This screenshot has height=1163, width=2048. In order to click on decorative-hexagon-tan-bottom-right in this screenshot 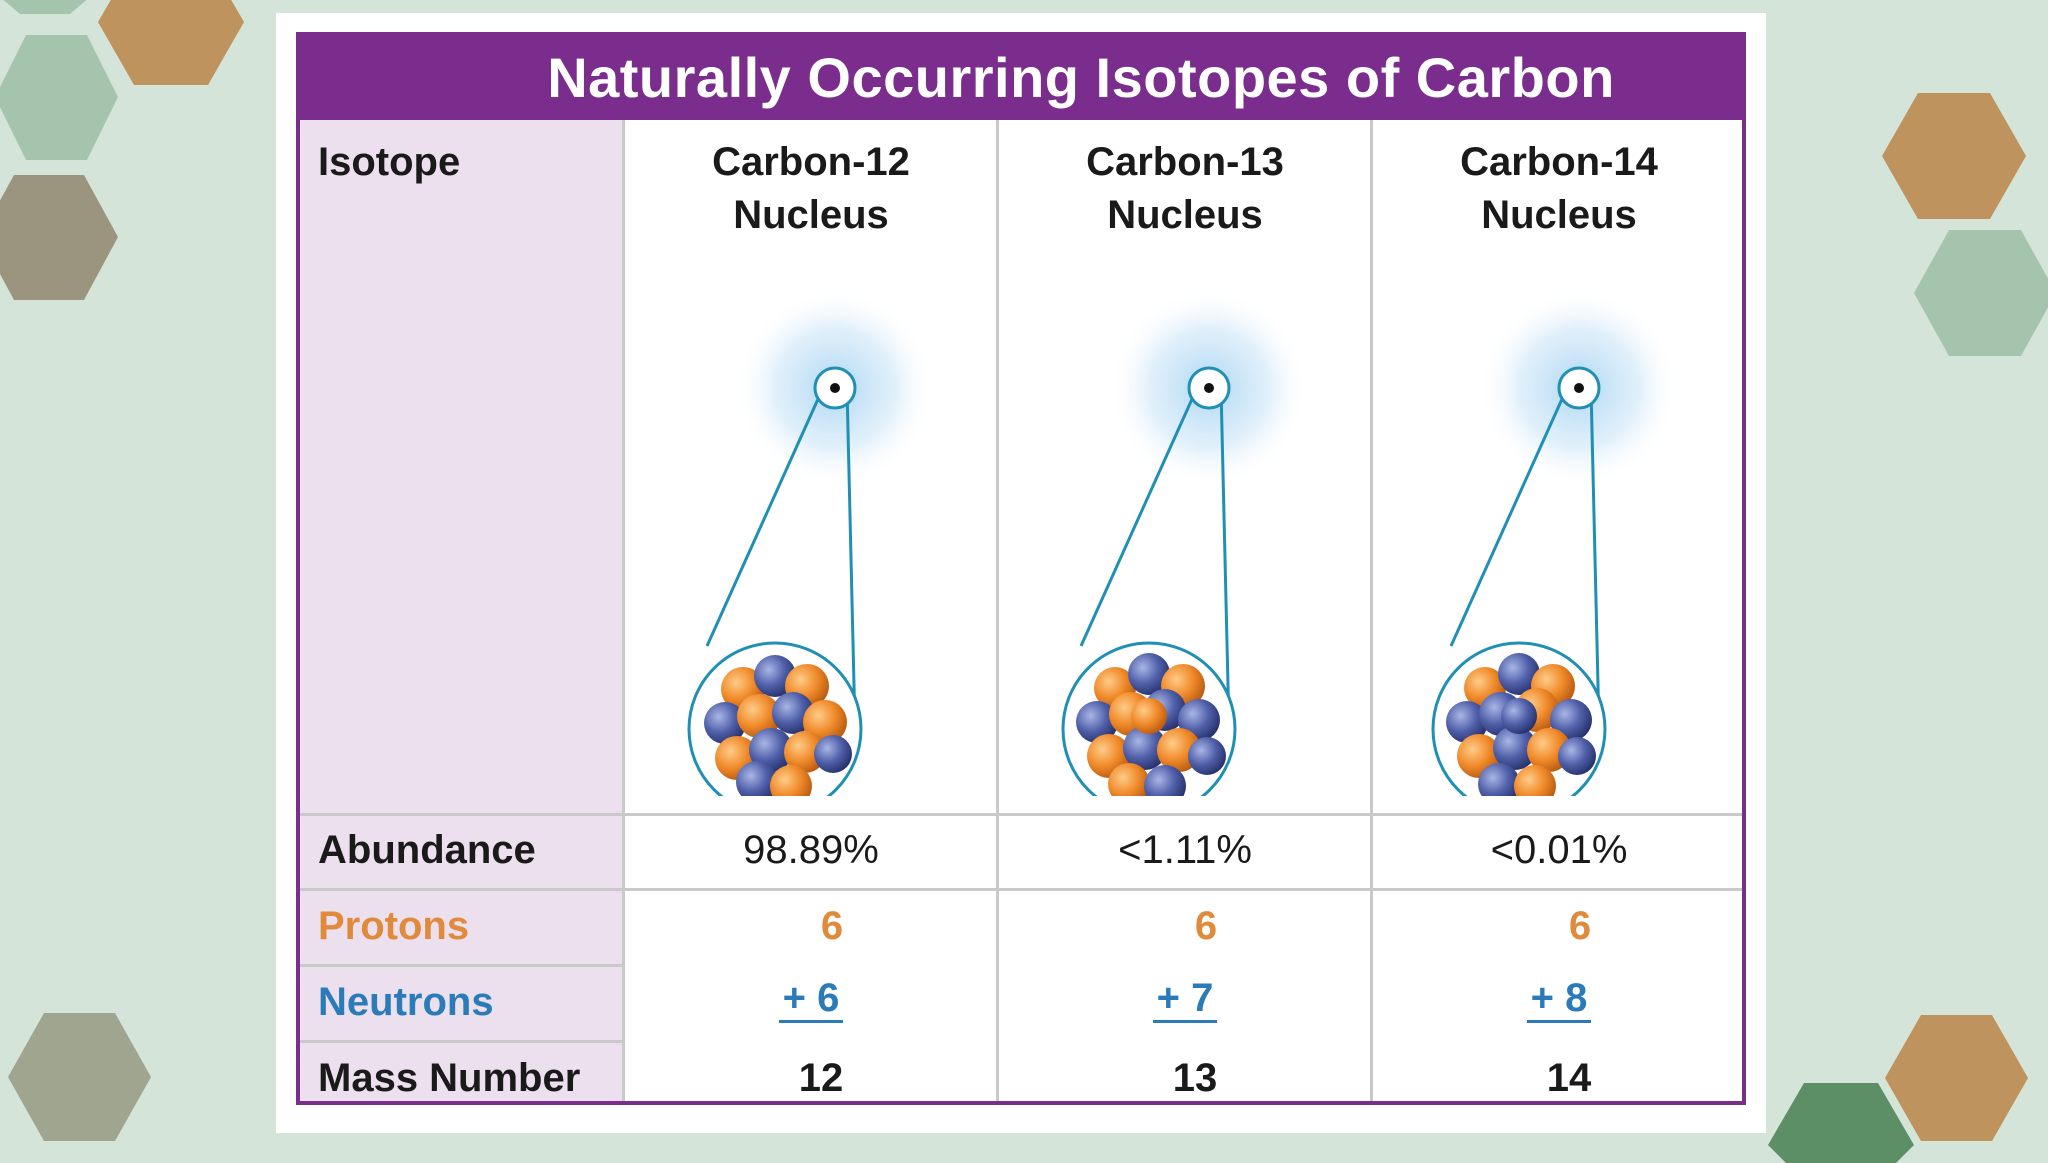, I will do `click(1956, 1078)`.